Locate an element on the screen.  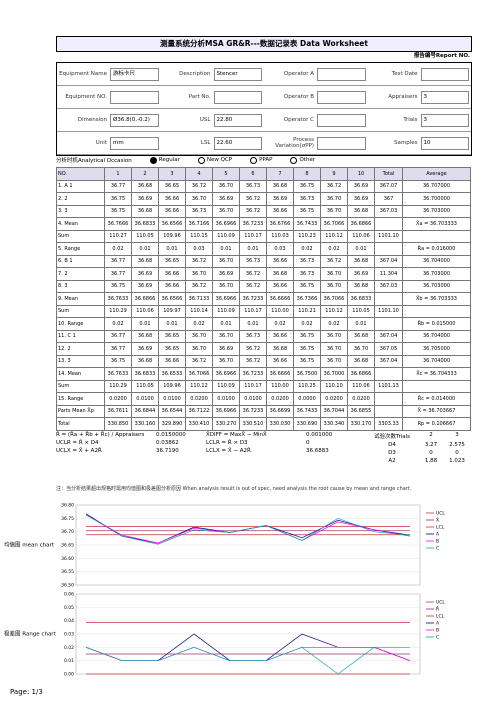
field-value is located at coordinates (134, 97).